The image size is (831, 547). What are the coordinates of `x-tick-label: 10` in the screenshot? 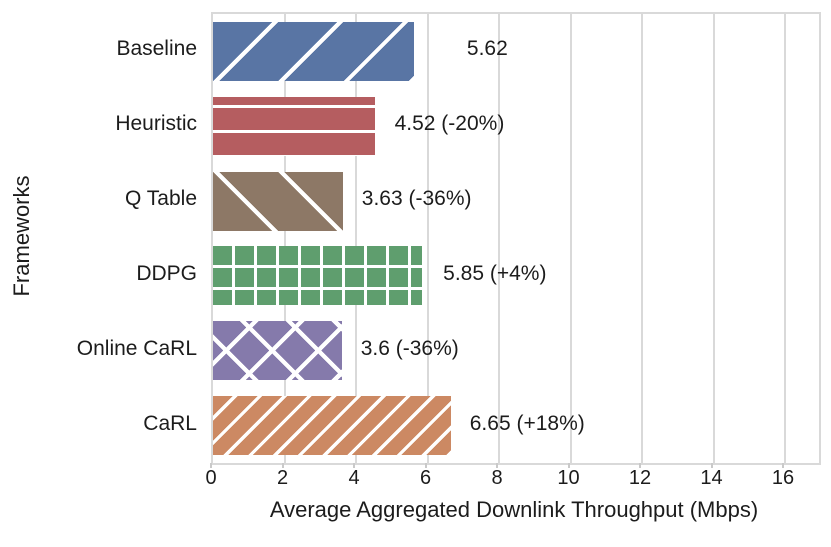 It's located at (568, 478).